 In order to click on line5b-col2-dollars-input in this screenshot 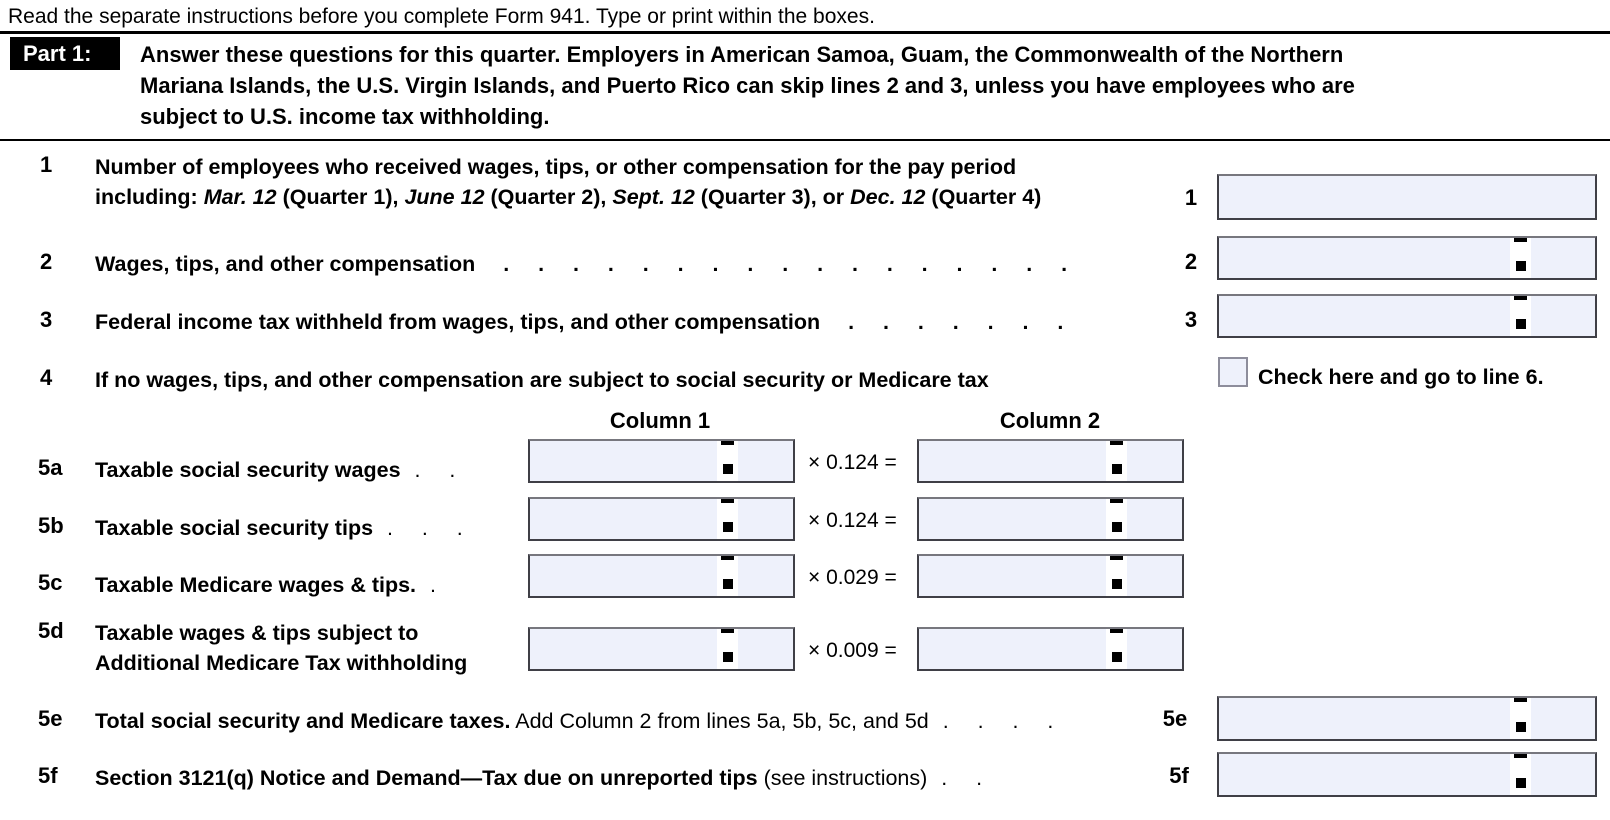, I will do `click(1011, 519)`.